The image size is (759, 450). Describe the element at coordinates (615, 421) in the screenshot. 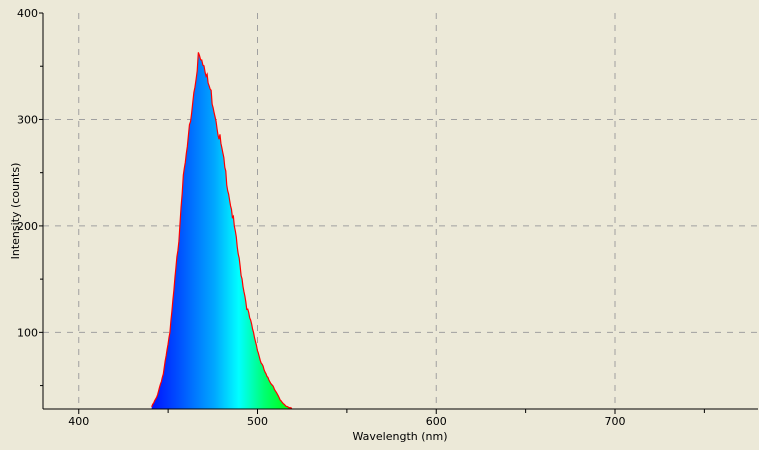

I see `x-tick-label: 700` at that location.